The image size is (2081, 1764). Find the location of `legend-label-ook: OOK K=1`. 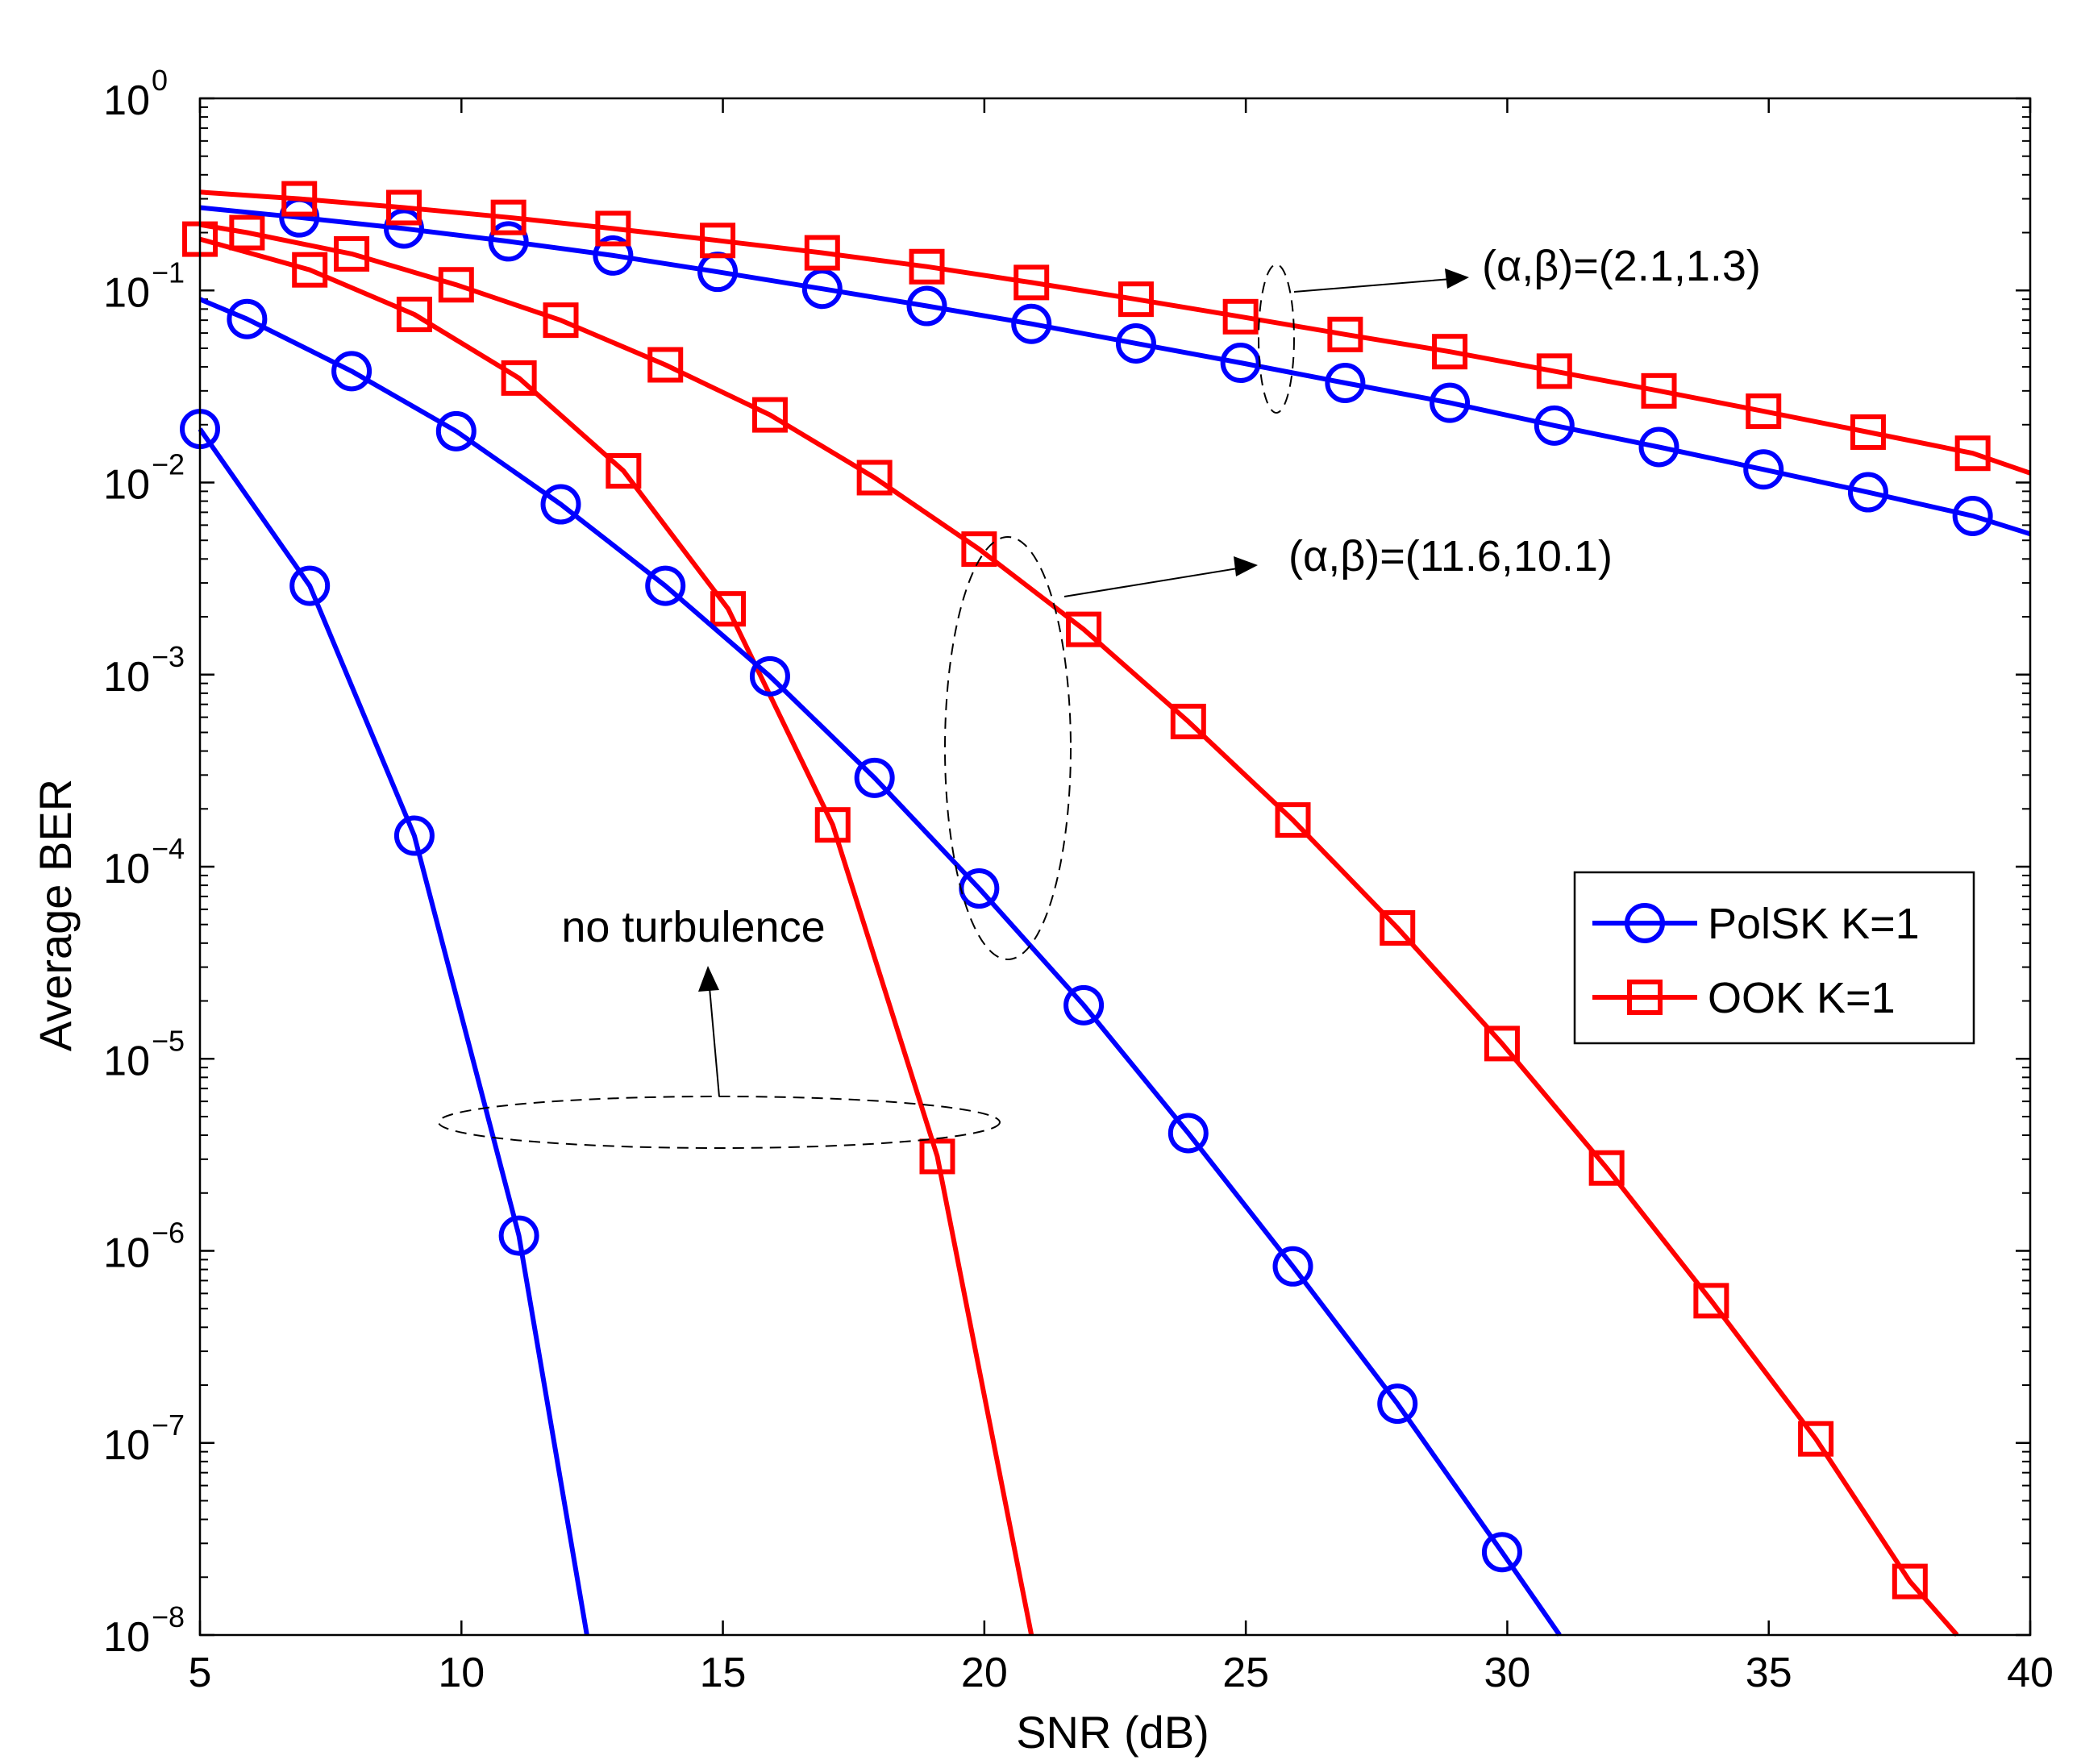

legend-label-ook: OOK K=1 is located at coordinates (1802, 998).